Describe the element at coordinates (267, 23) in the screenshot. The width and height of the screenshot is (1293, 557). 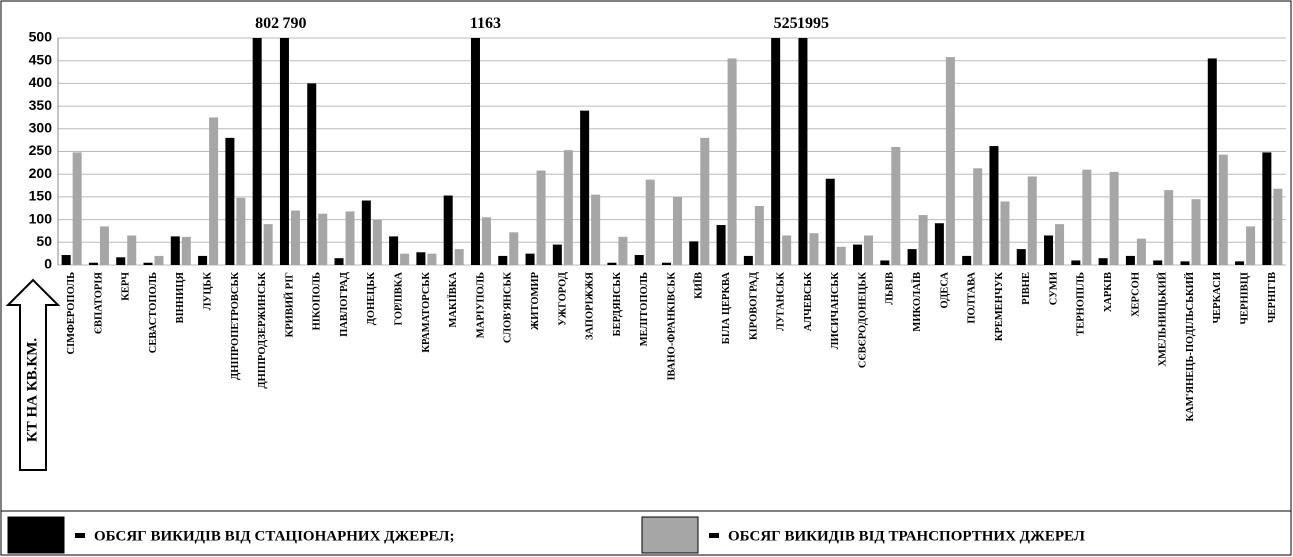
I see `value-label: 802` at that location.